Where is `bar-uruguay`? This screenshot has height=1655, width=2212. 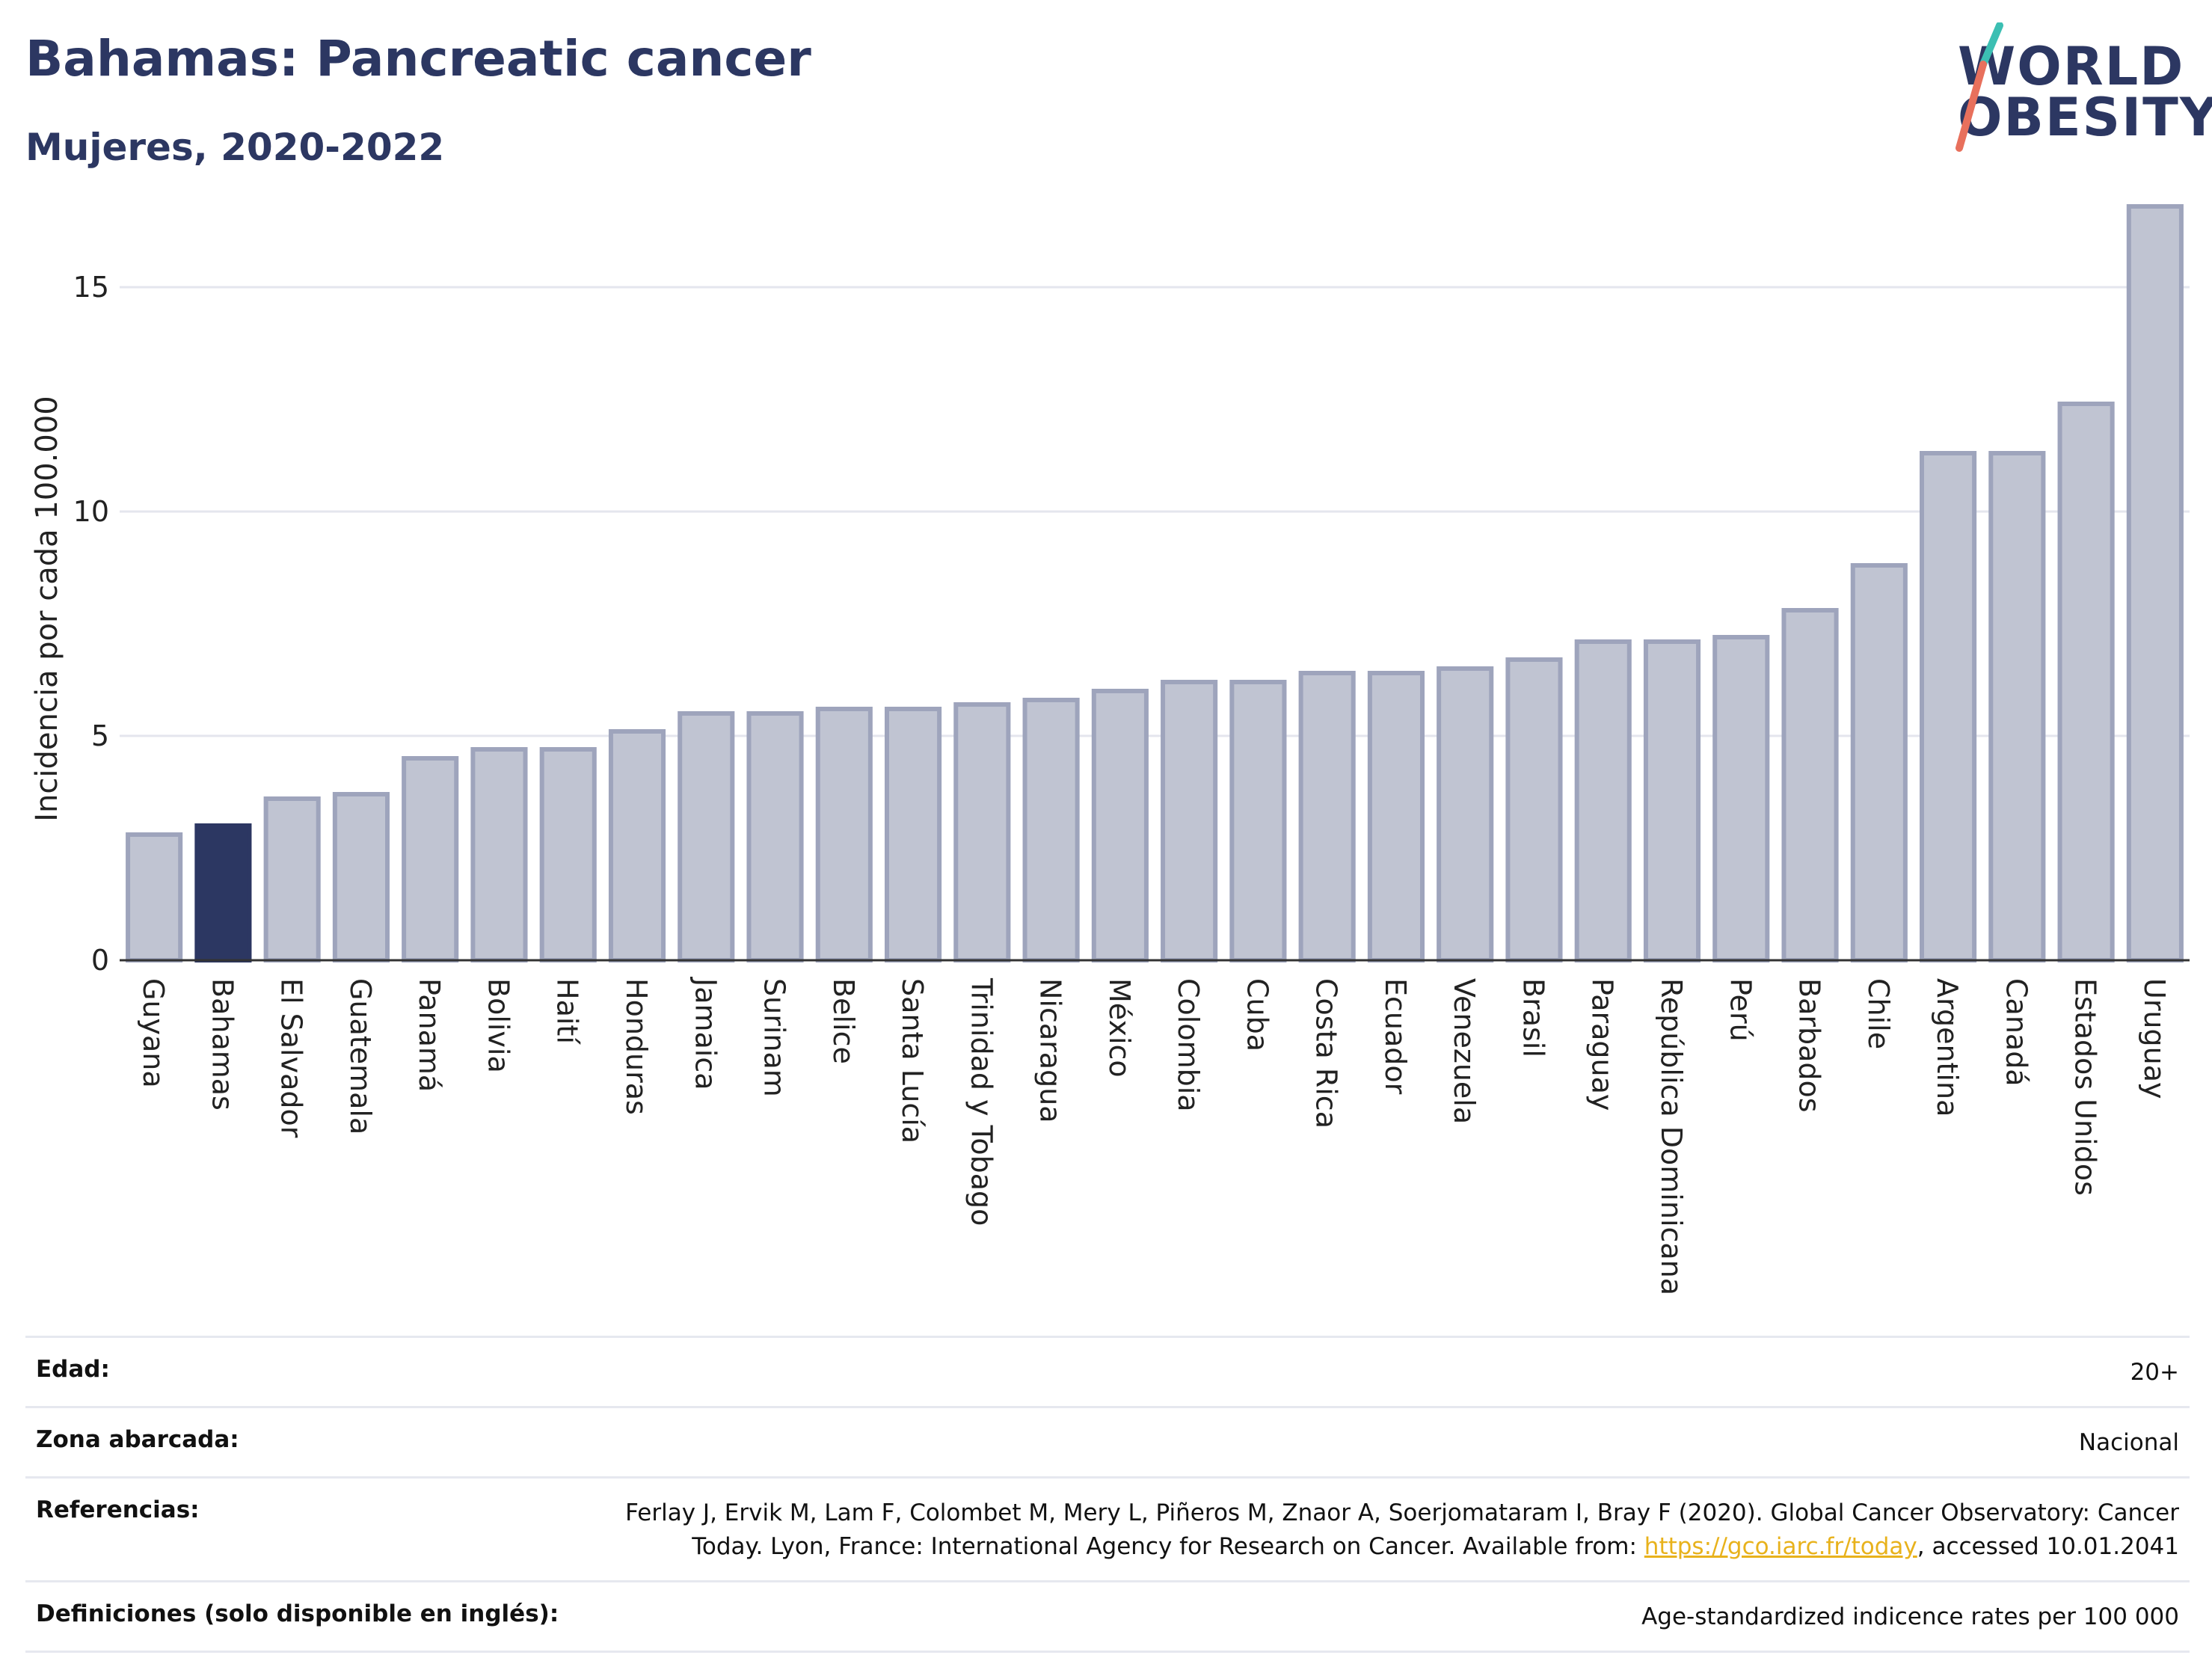 bar-uruguay is located at coordinates (2155, 583).